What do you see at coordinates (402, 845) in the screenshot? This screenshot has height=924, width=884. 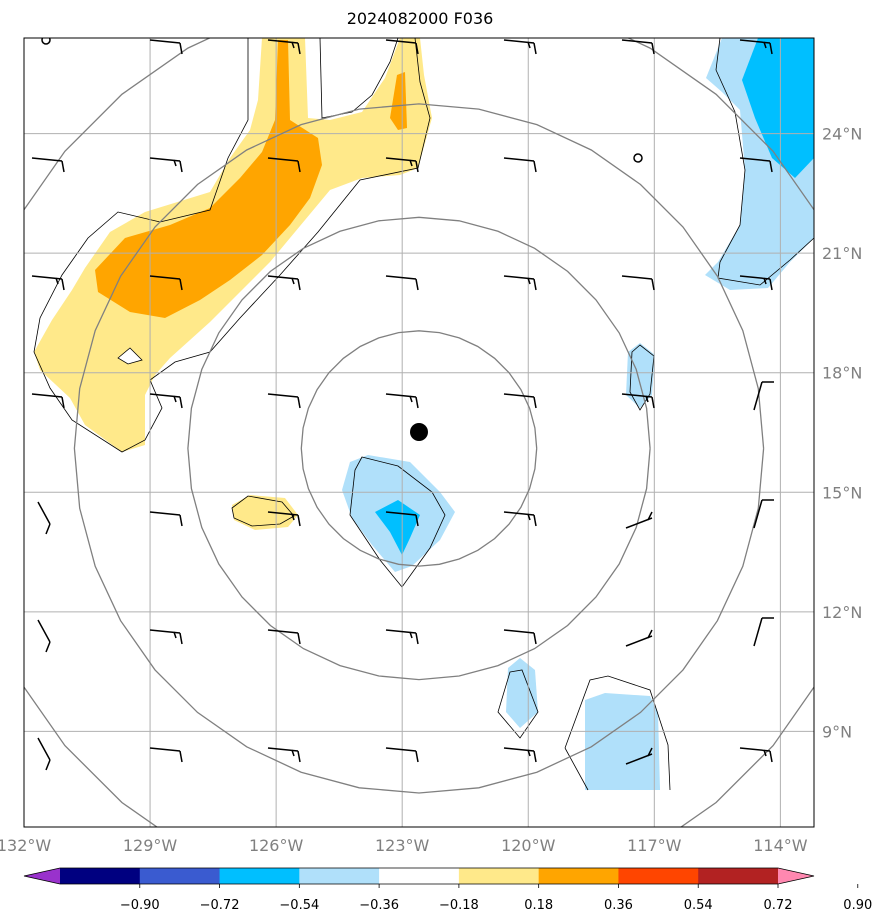 I see `longitude-label: 123°W` at bounding box center [402, 845].